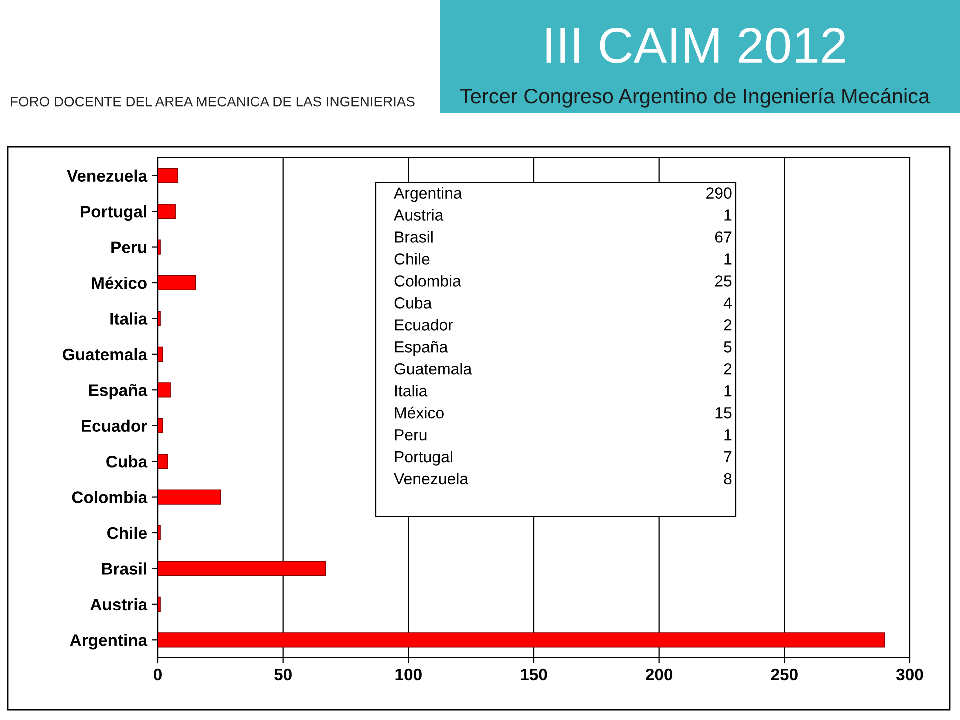 This screenshot has height=720, width=960. I want to click on x-tick-label: 200, so click(659, 674).